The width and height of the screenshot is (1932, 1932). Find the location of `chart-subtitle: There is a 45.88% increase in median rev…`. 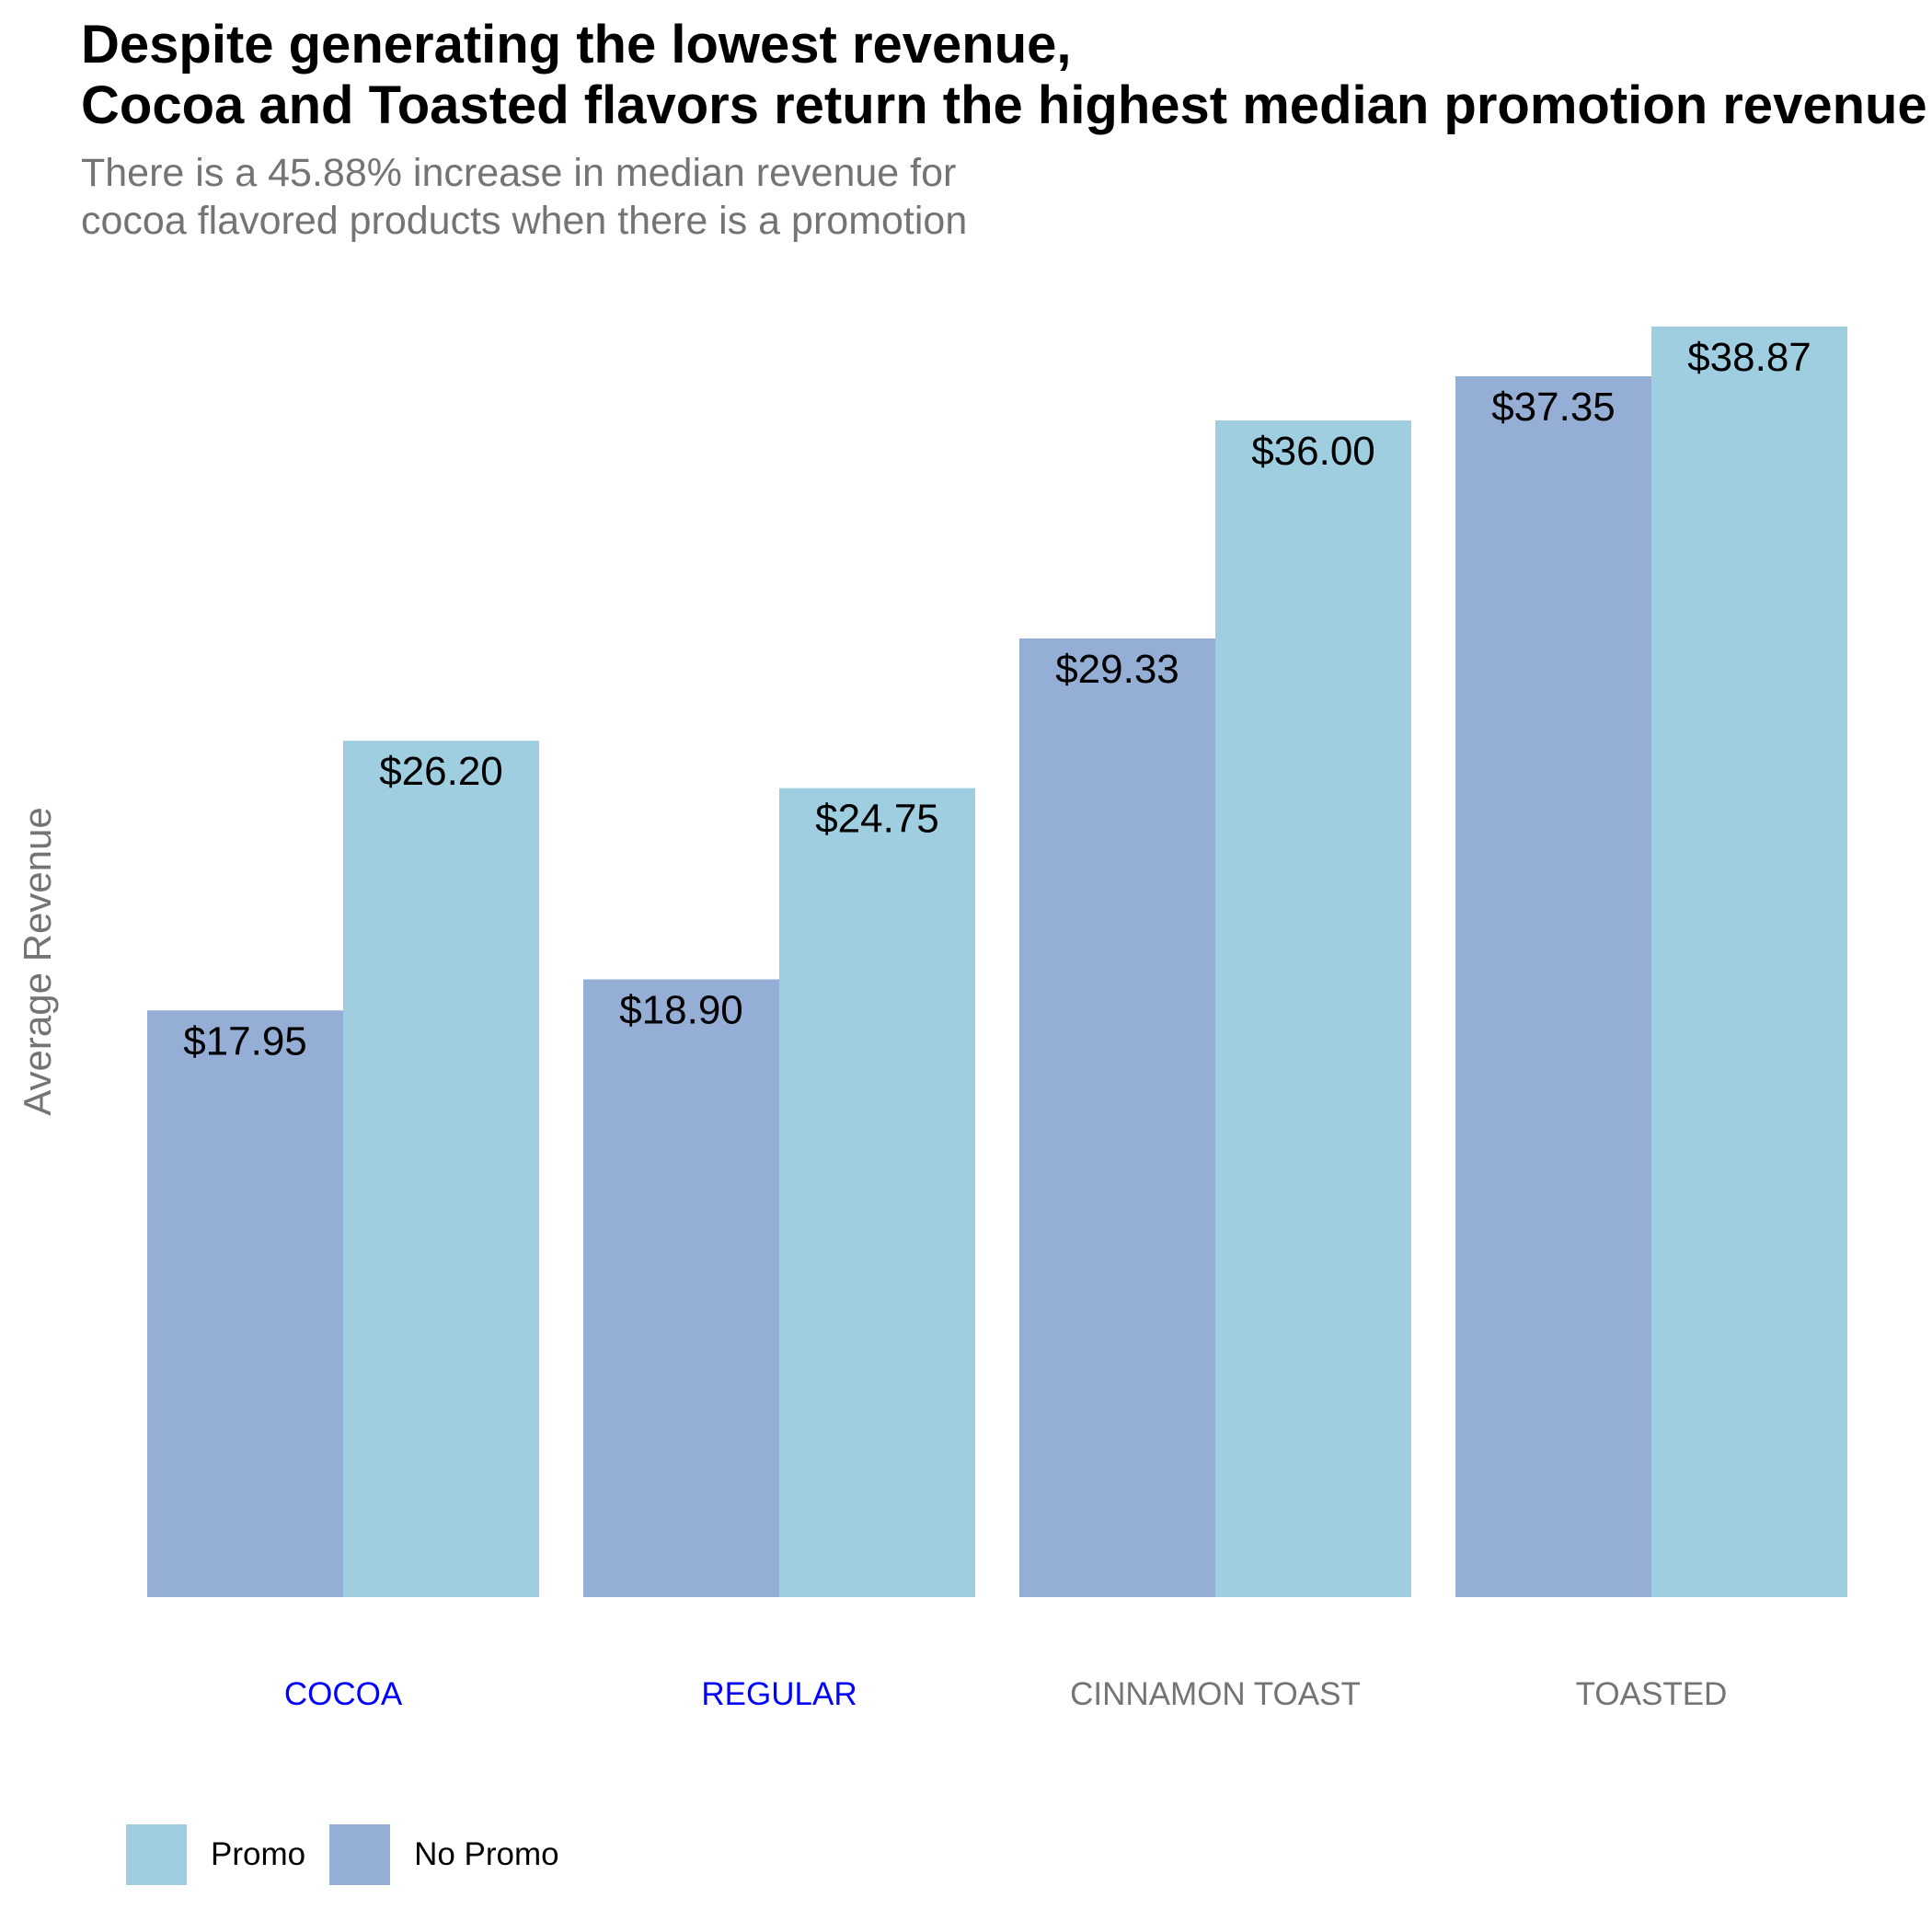

chart-subtitle: There is a 45.88% increase in median rev… is located at coordinates (524, 197).